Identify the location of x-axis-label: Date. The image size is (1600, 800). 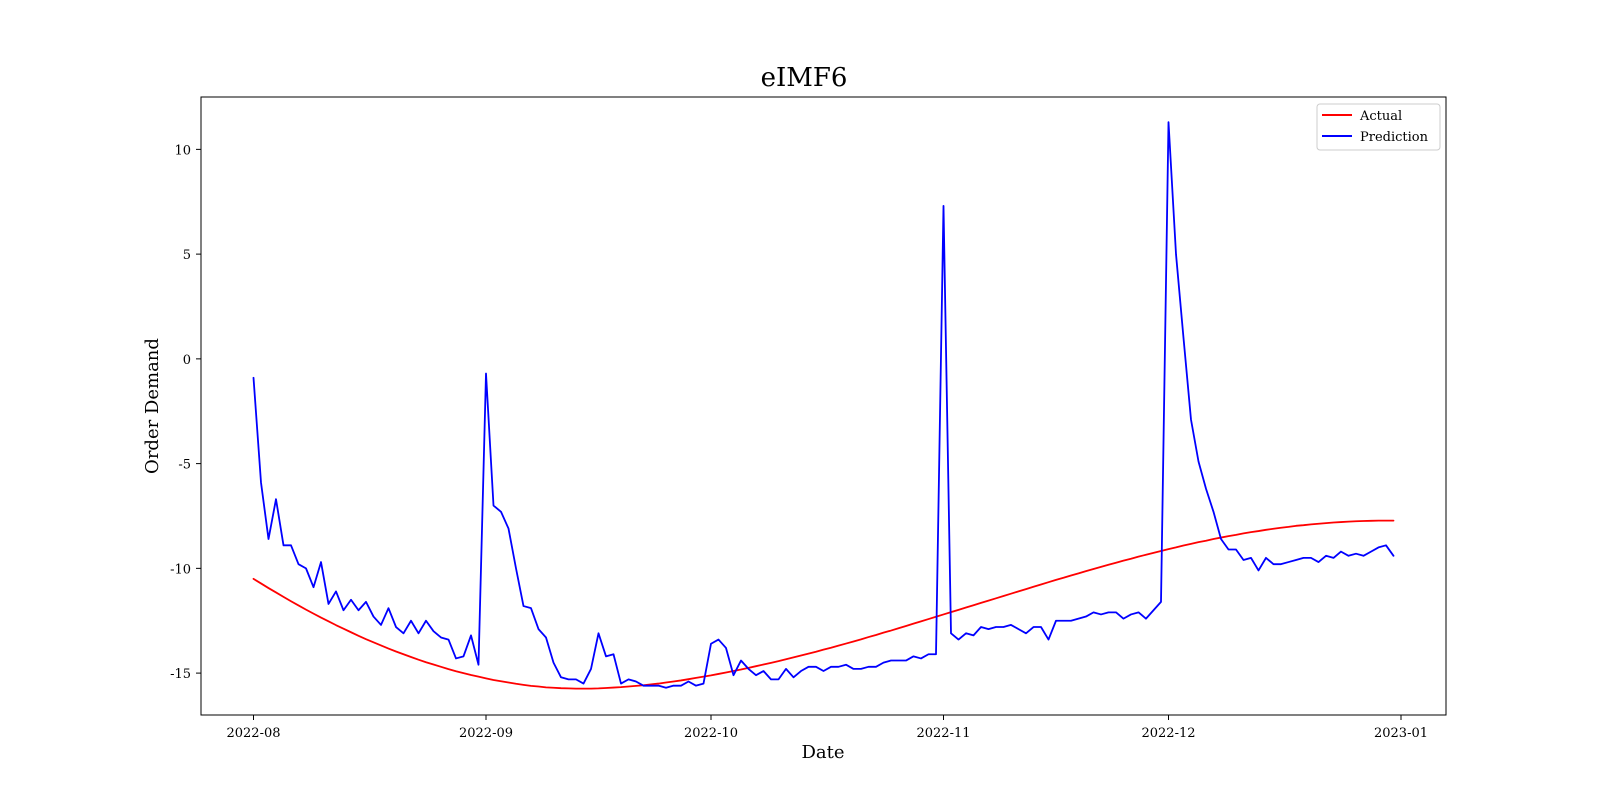
(822, 752).